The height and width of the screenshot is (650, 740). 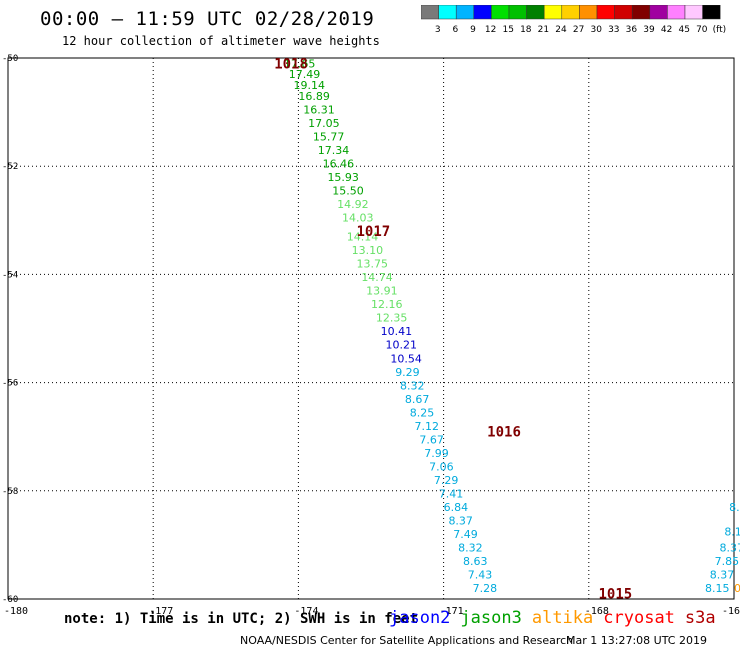 What do you see at coordinates (507, 30) in the screenshot?
I see `colorbar-label: 15` at bounding box center [507, 30].